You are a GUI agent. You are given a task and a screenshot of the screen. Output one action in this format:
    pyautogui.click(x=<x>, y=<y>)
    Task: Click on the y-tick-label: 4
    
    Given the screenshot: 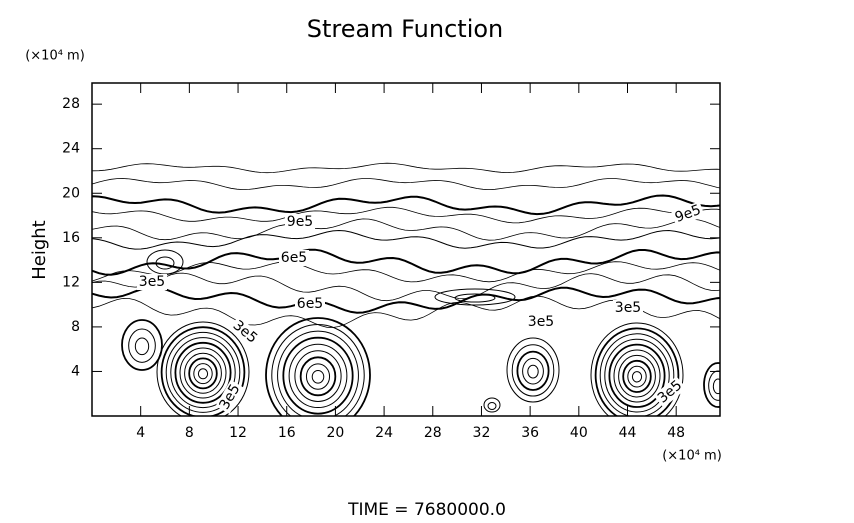 What is the action you would take?
    pyautogui.click(x=75, y=371)
    